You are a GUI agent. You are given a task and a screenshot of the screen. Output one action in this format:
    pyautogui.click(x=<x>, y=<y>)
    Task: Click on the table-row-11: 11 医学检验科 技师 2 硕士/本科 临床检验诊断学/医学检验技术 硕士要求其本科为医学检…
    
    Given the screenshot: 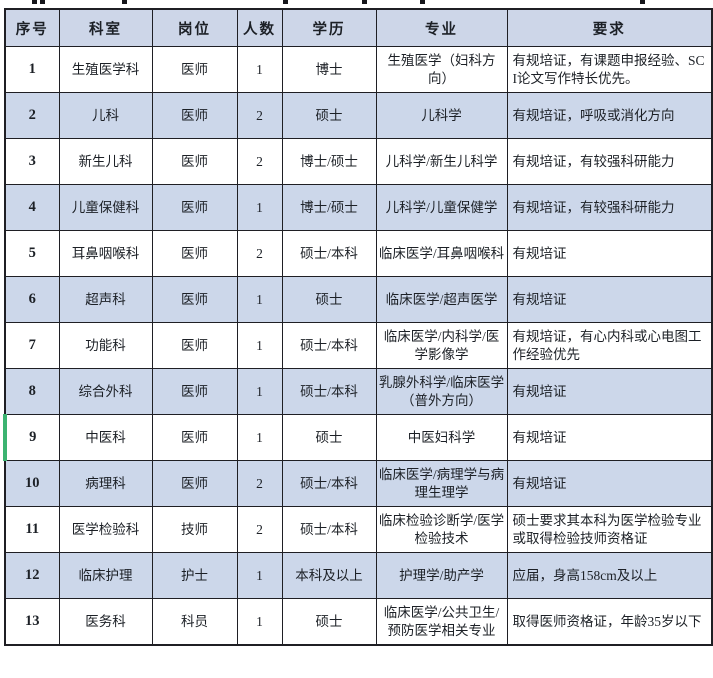 What is the action you would take?
    pyautogui.click(x=358, y=529)
    